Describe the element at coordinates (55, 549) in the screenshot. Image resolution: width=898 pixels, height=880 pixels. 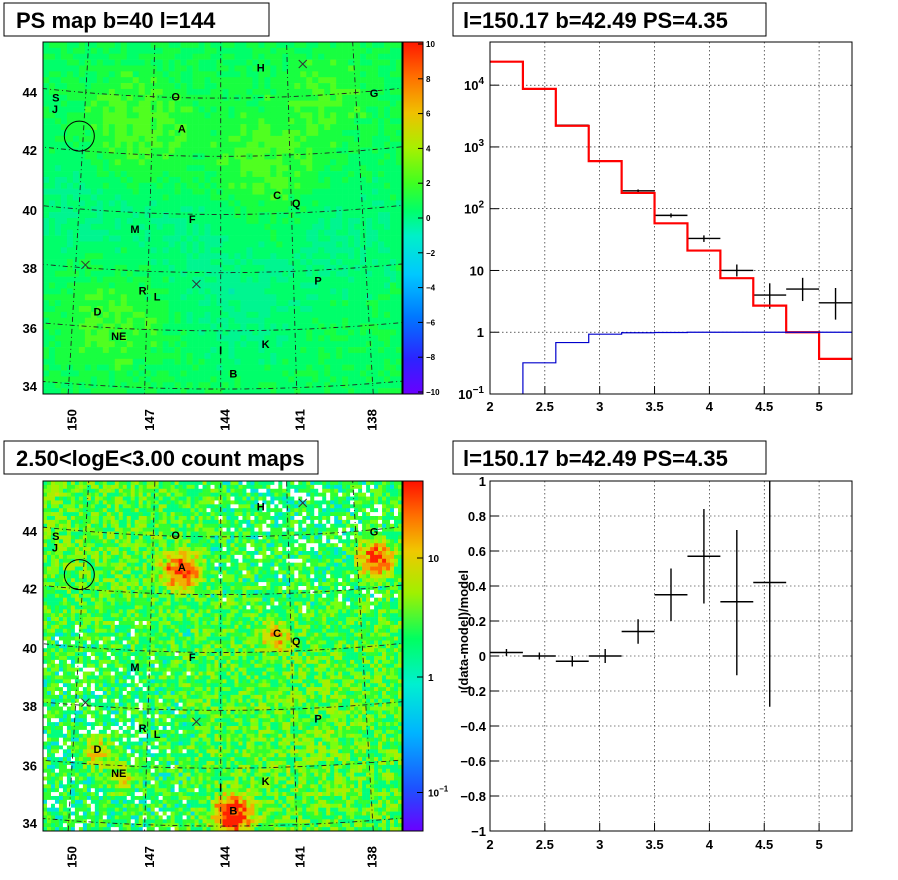
I see `source-label-j: J` at that location.